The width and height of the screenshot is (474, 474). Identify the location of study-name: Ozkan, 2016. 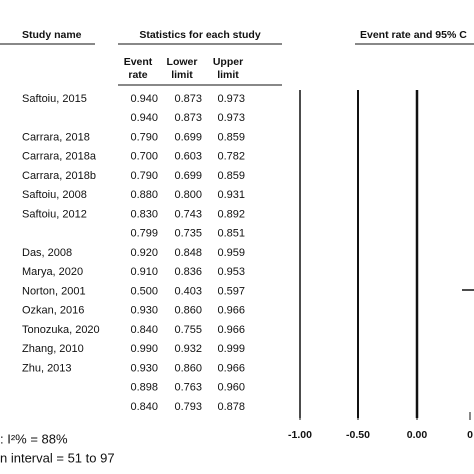
(53, 311).